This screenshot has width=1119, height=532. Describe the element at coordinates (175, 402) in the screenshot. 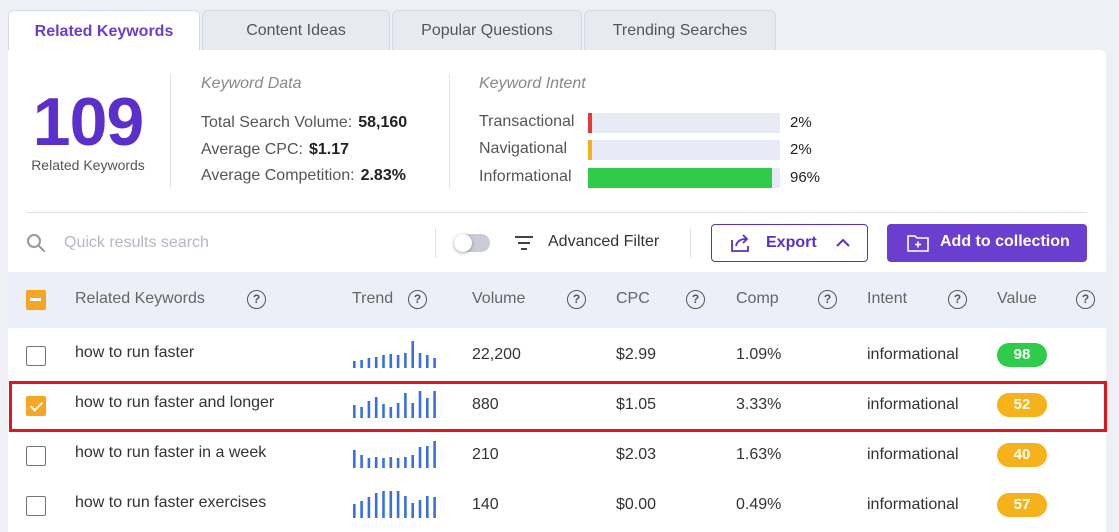

I see `keyword-cell: how to run faster and longer` at that location.